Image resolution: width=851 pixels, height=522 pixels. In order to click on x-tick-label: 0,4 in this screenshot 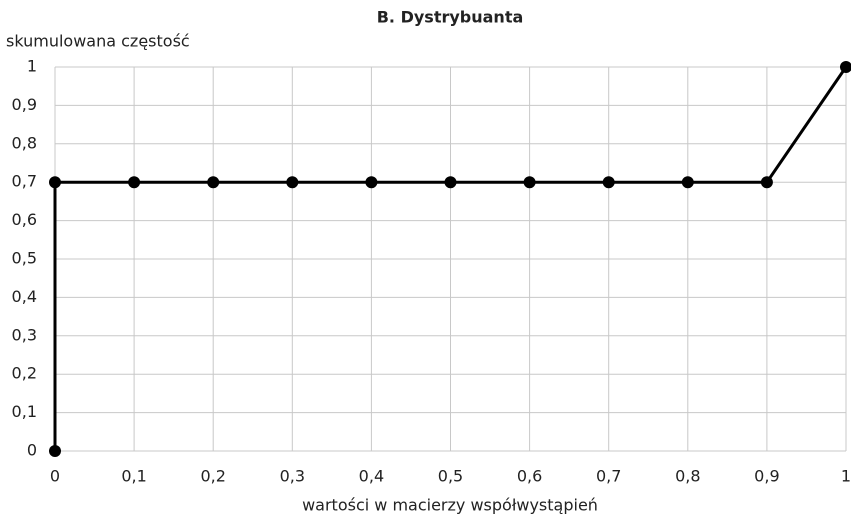, I will do `click(371, 476)`.